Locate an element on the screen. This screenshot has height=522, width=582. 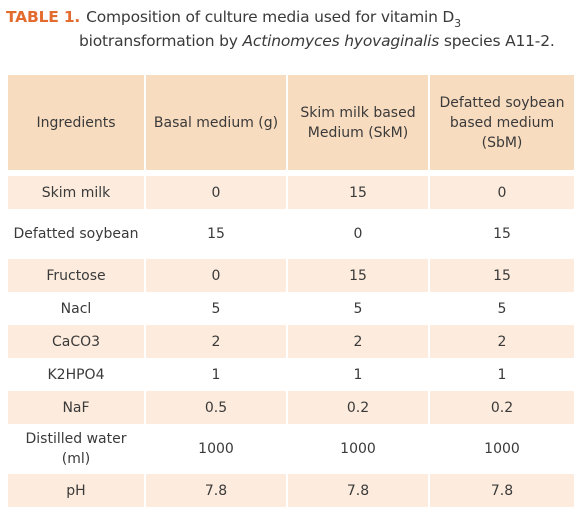
cell-ingredient: K2HPO4 is located at coordinates (76, 374).